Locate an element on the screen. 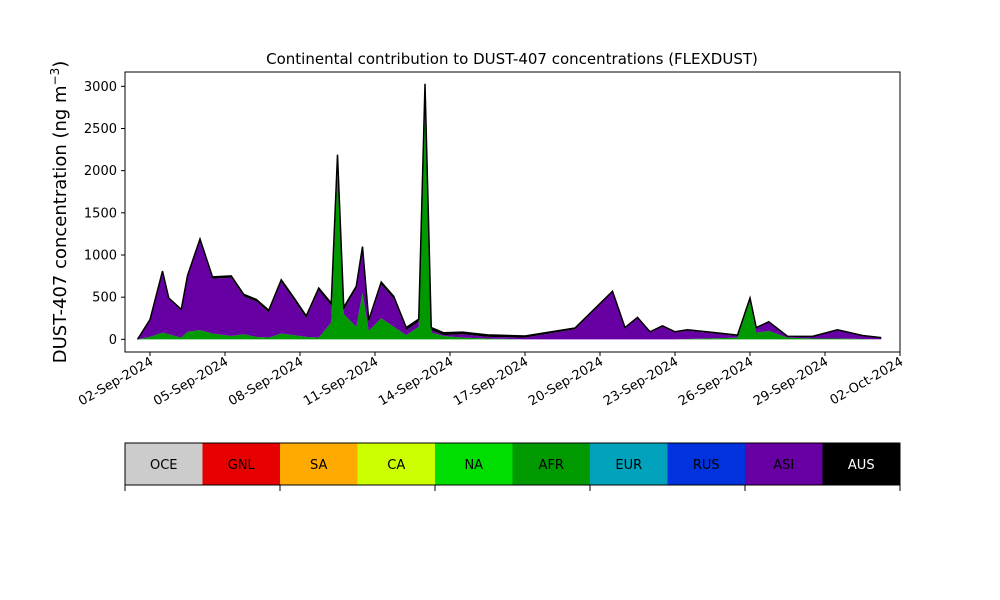  legend-label-na: NA is located at coordinates (473, 465).